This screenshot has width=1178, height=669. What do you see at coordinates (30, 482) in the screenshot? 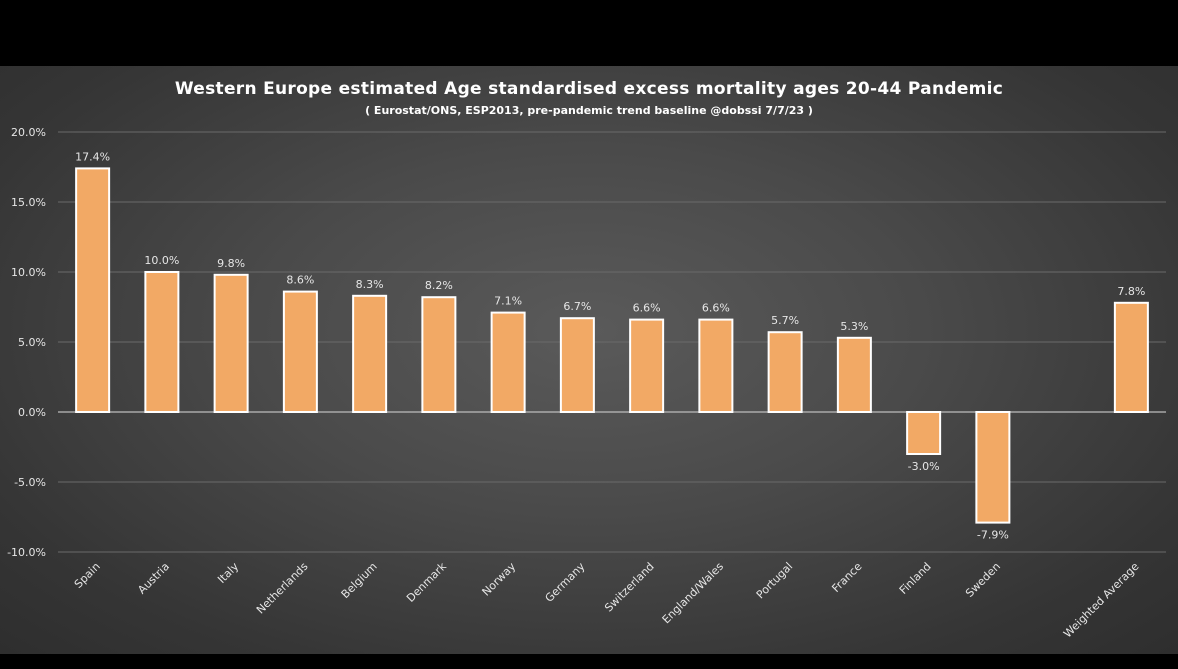
I see `y-tick-label: -5.0%` at bounding box center [30, 482].